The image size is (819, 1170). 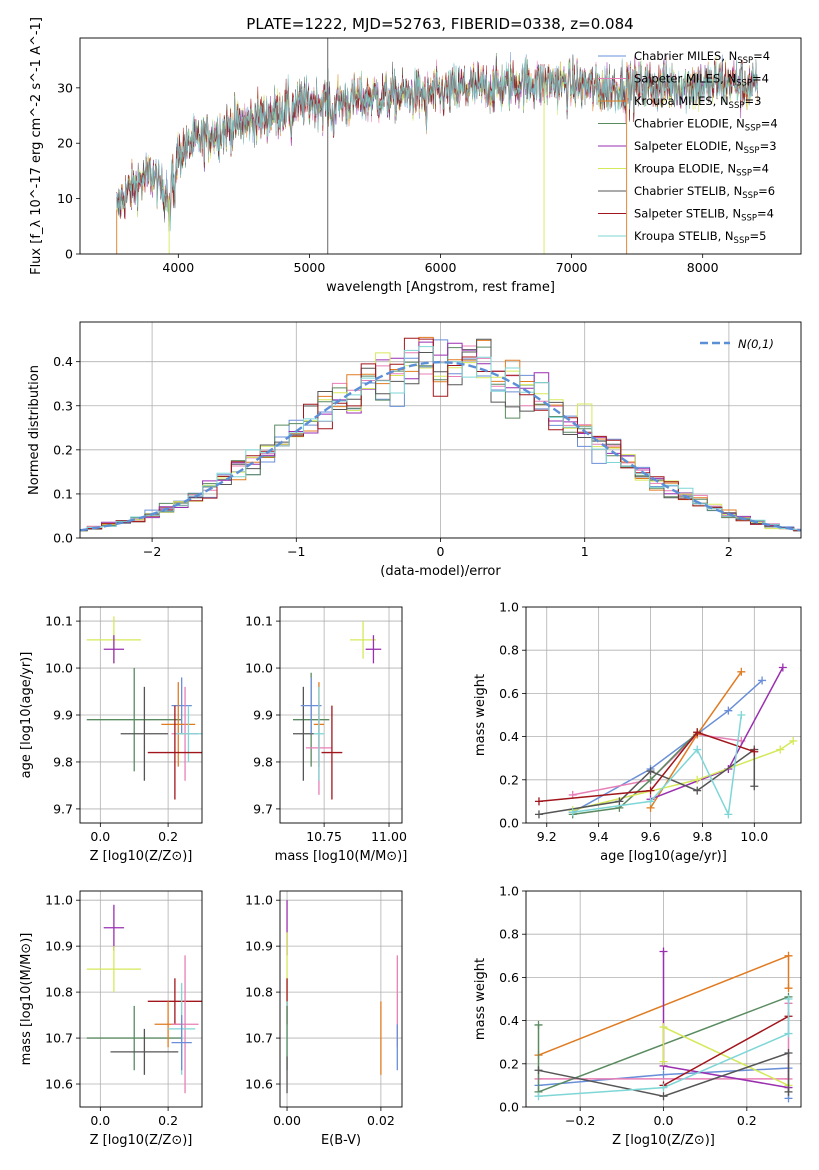 What do you see at coordinates (263, 715) in the screenshot?
I see `y-tick-label: 9.9` at bounding box center [263, 715].